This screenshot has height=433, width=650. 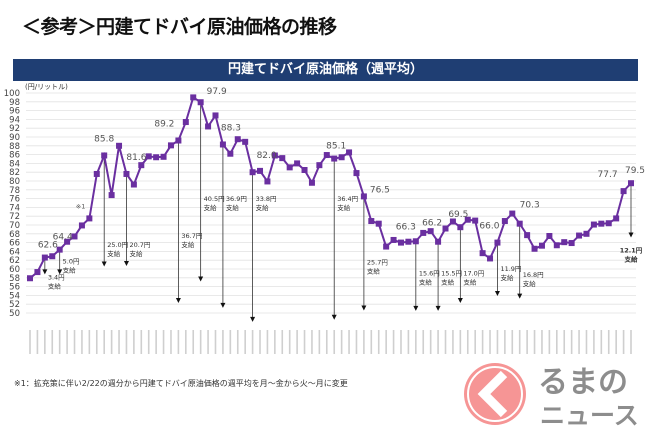 I want to click on subsidy-amount-label: 12.1円, so click(x=631, y=250).